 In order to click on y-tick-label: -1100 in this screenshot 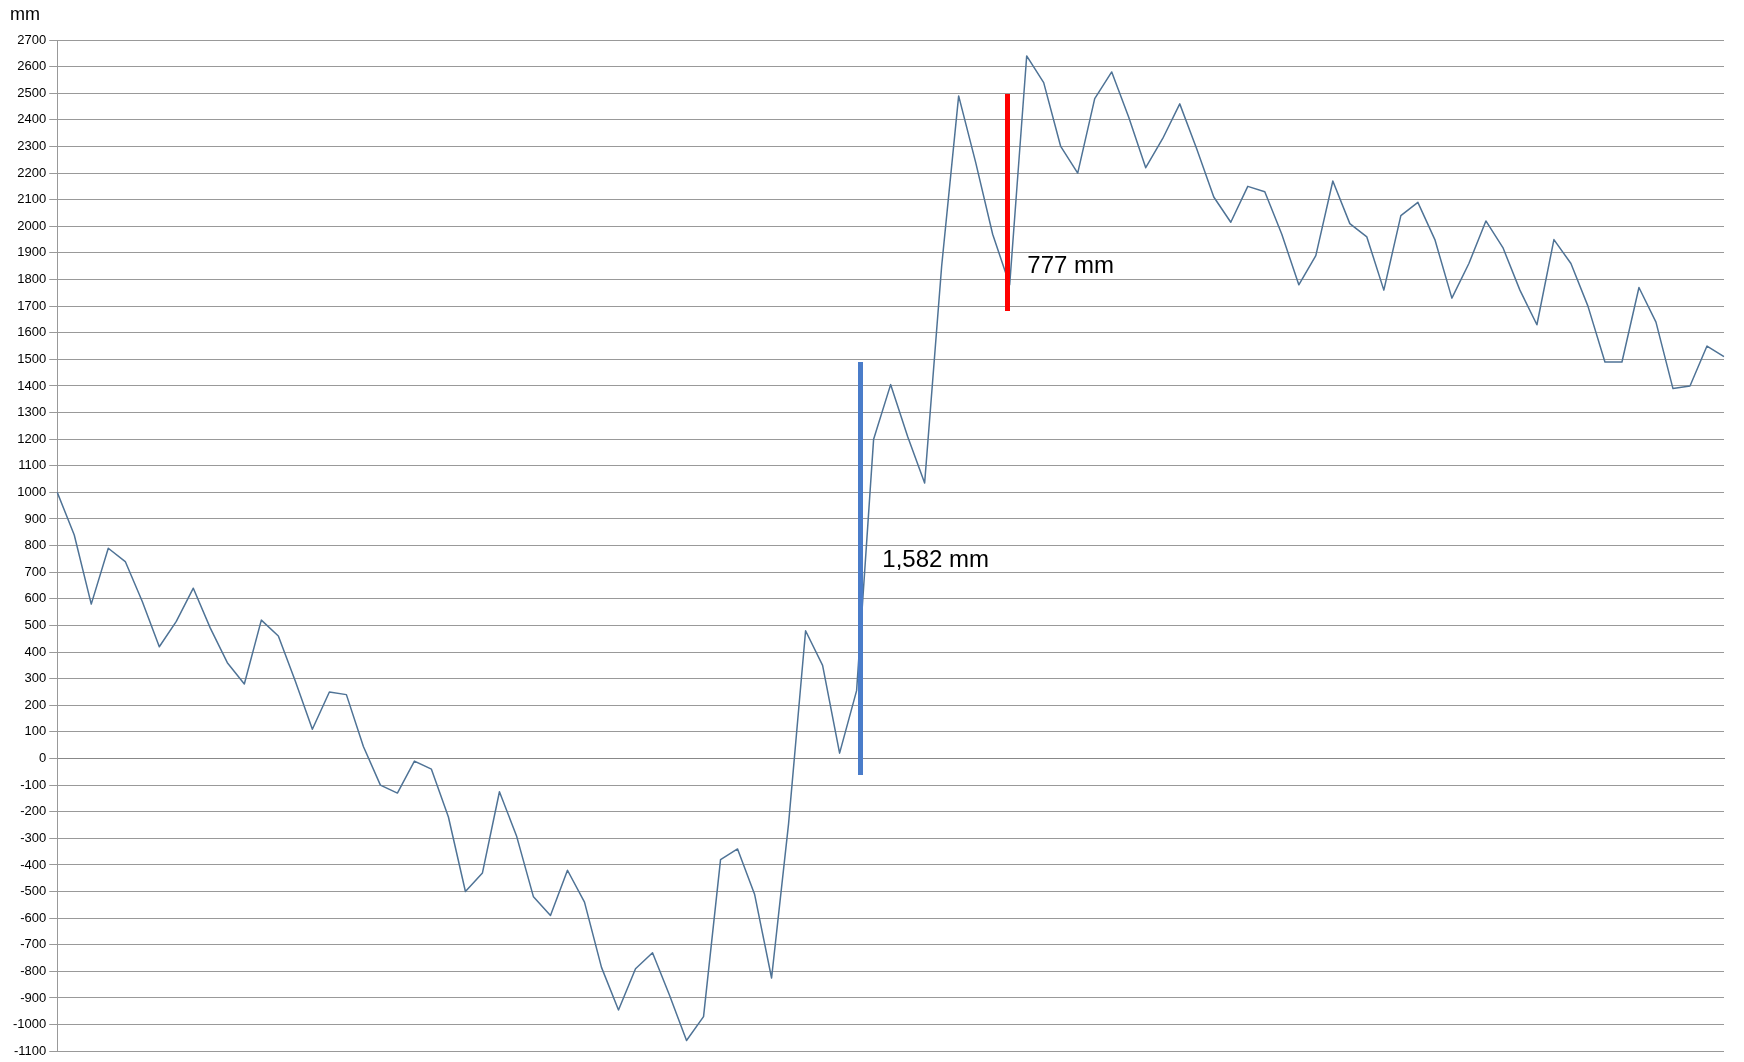, I will do `click(30, 1050)`.